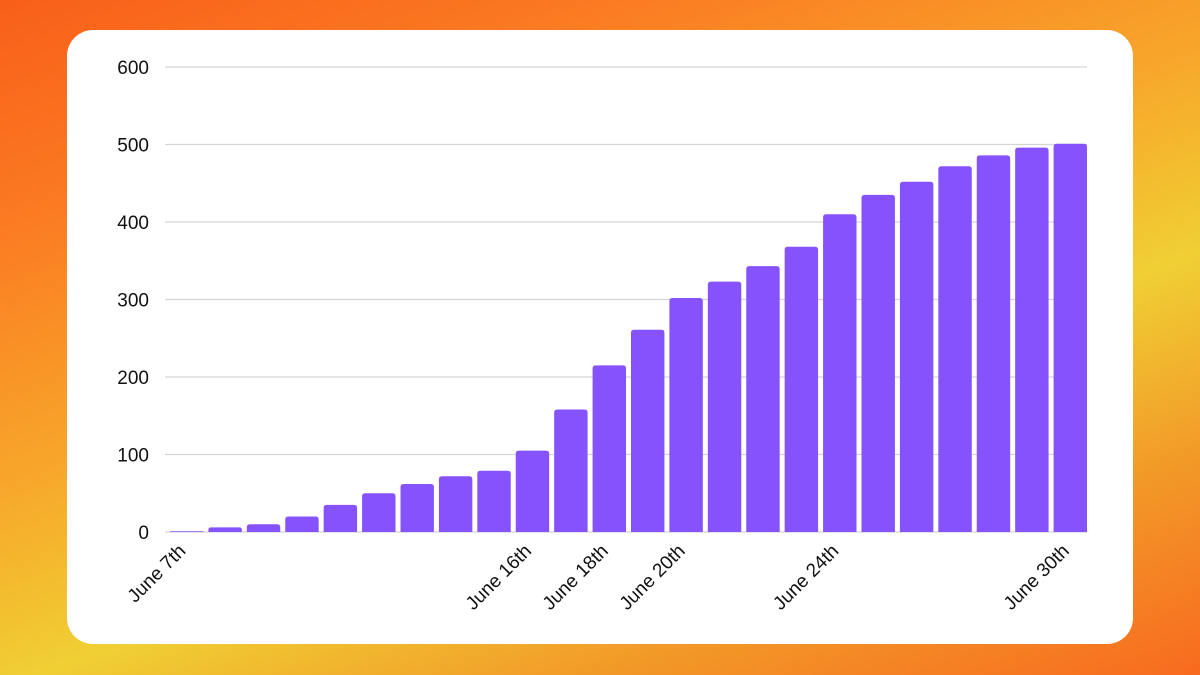 Image resolution: width=1200 pixels, height=675 pixels. Describe the element at coordinates (133, 456) in the screenshot. I see `y-tick-label: 100` at that location.